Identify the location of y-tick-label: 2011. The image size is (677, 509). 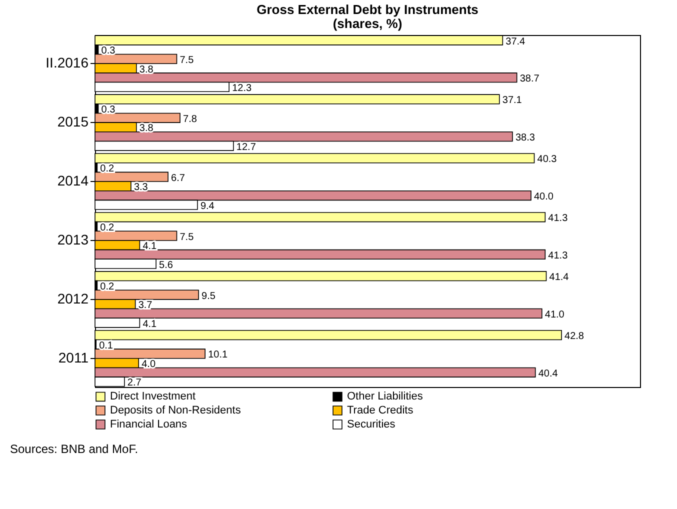
(73, 357).